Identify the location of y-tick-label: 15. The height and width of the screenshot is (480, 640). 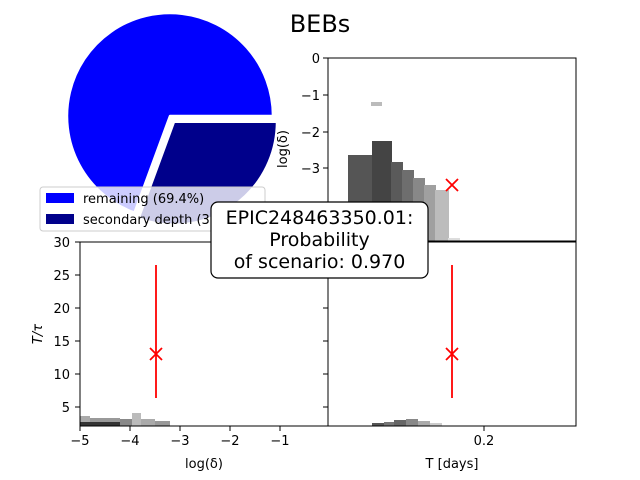
(61, 342).